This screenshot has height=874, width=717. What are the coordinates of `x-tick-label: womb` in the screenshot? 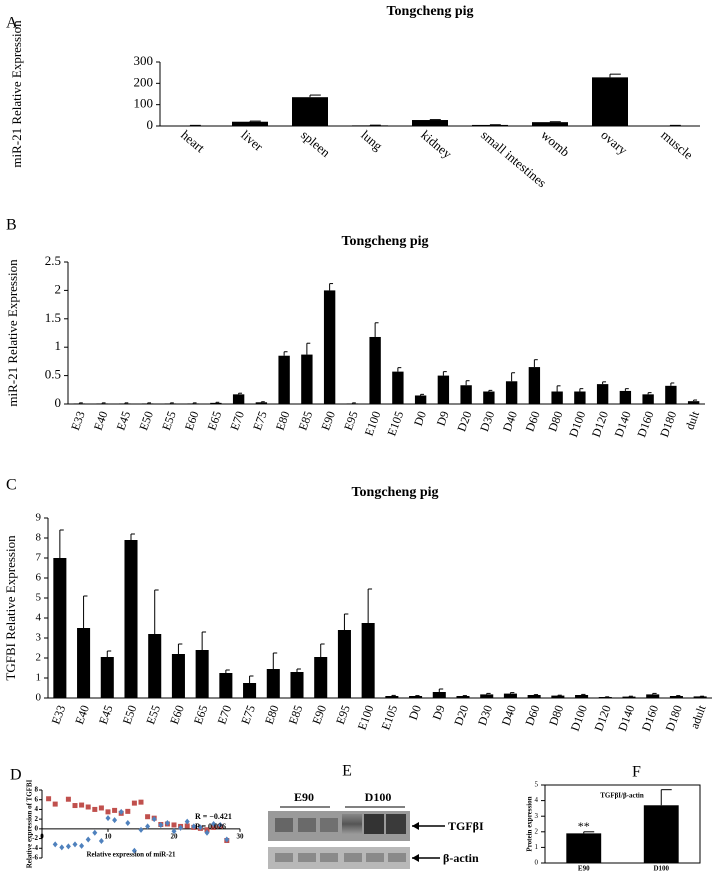 It's located at (555, 143).